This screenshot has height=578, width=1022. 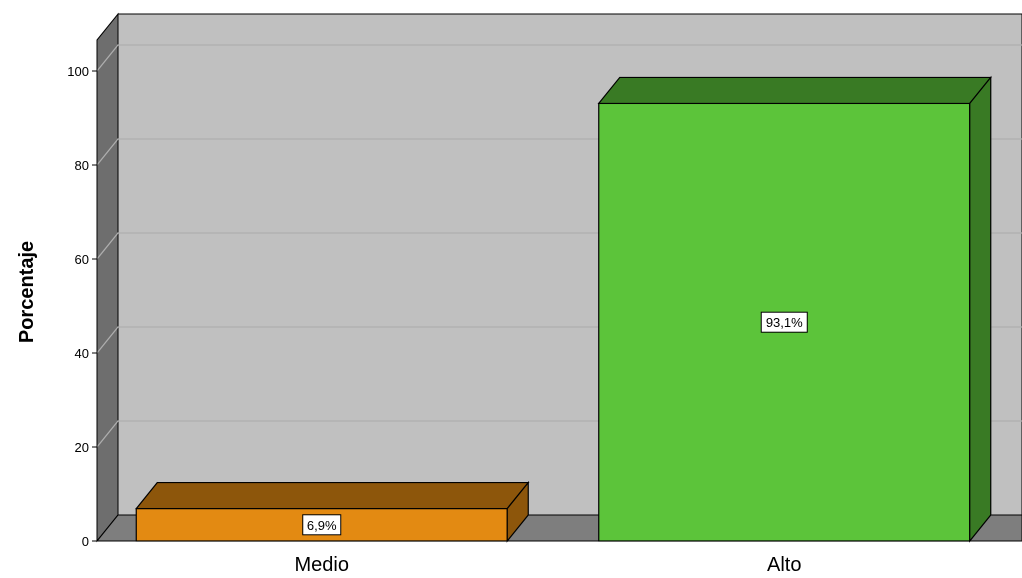 I want to click on x-category-label: Alto, so click(x=784, y=565).